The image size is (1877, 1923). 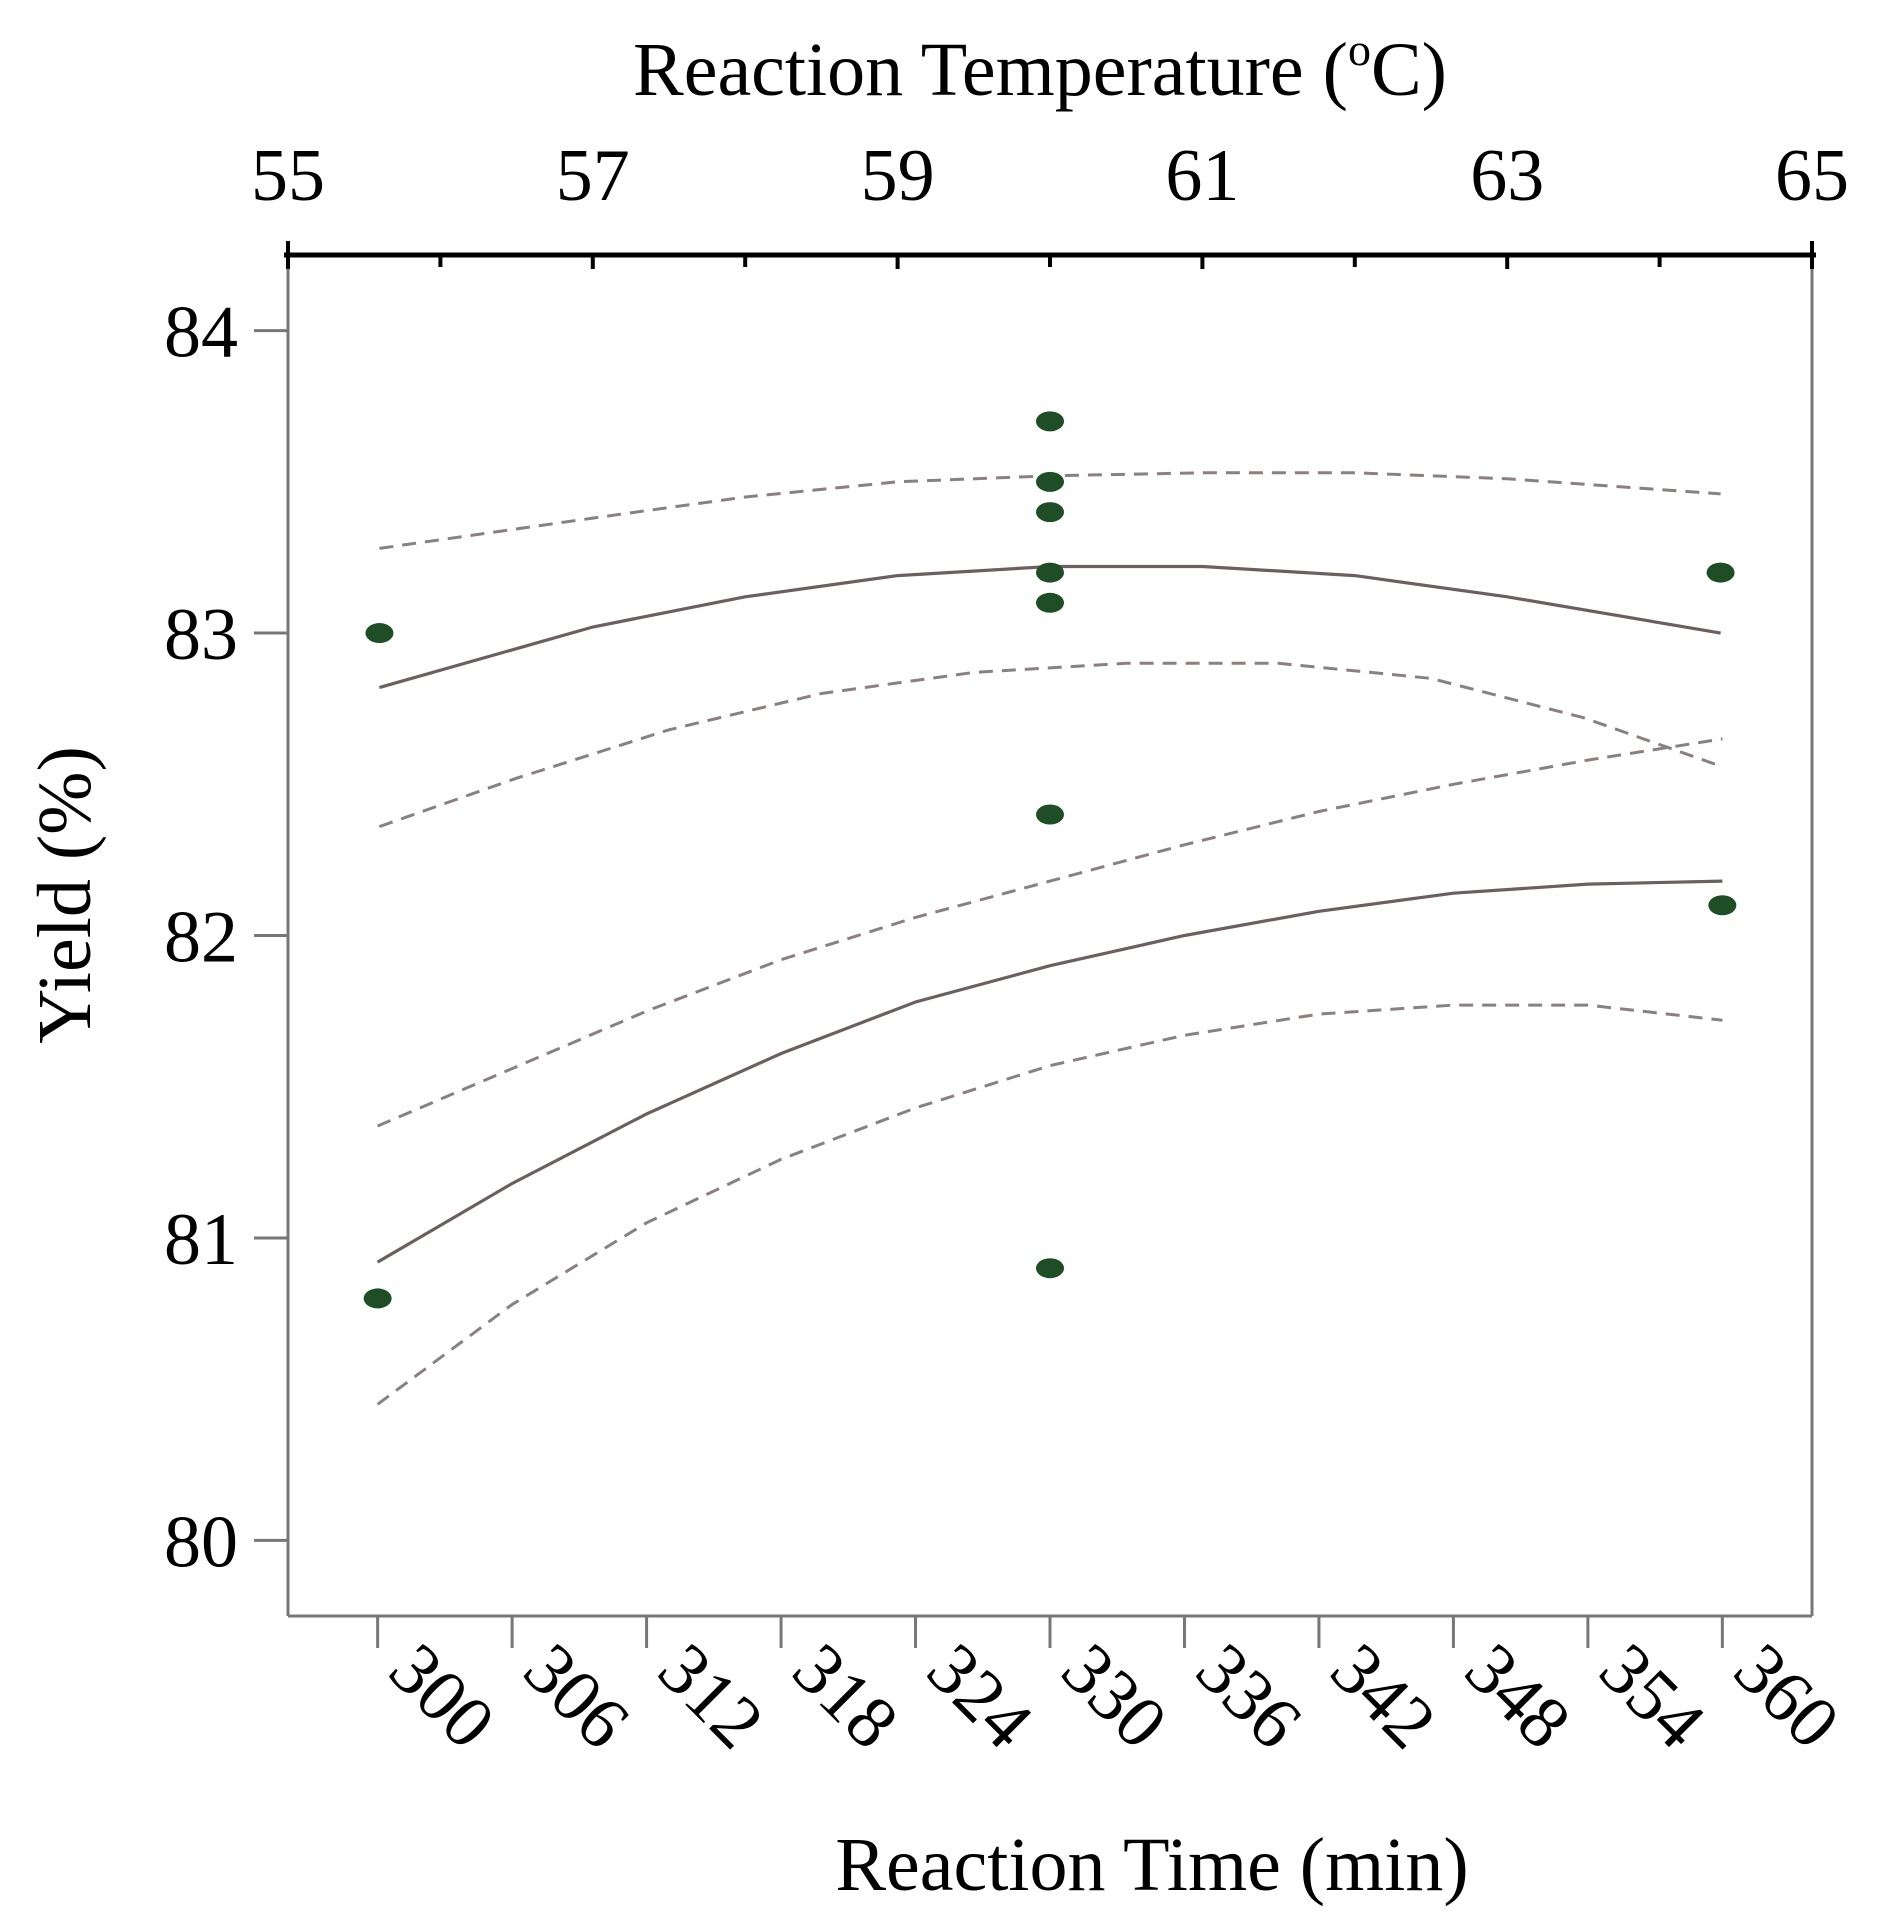 I want to click on bottom-tick-label: 336, so click(x=1248, y=1696).